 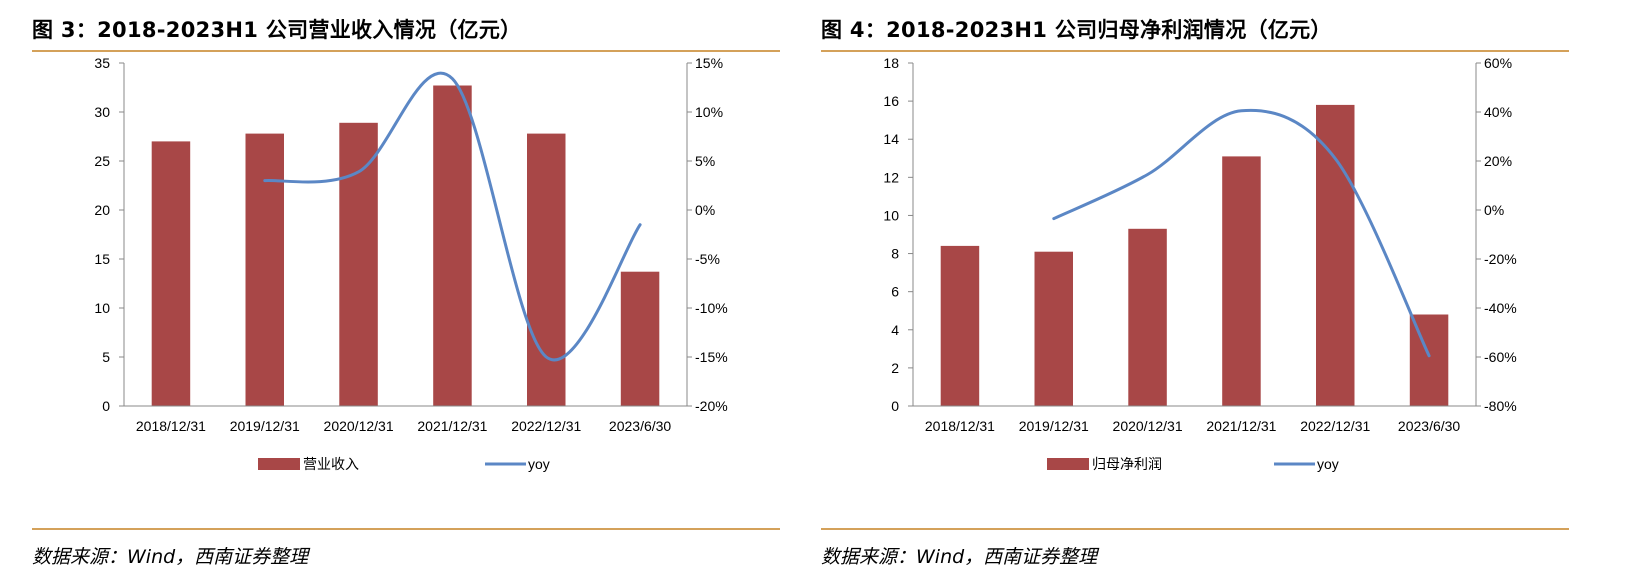 I want to click on left-axis-tick-label: 20, so click(x=102, y=210).